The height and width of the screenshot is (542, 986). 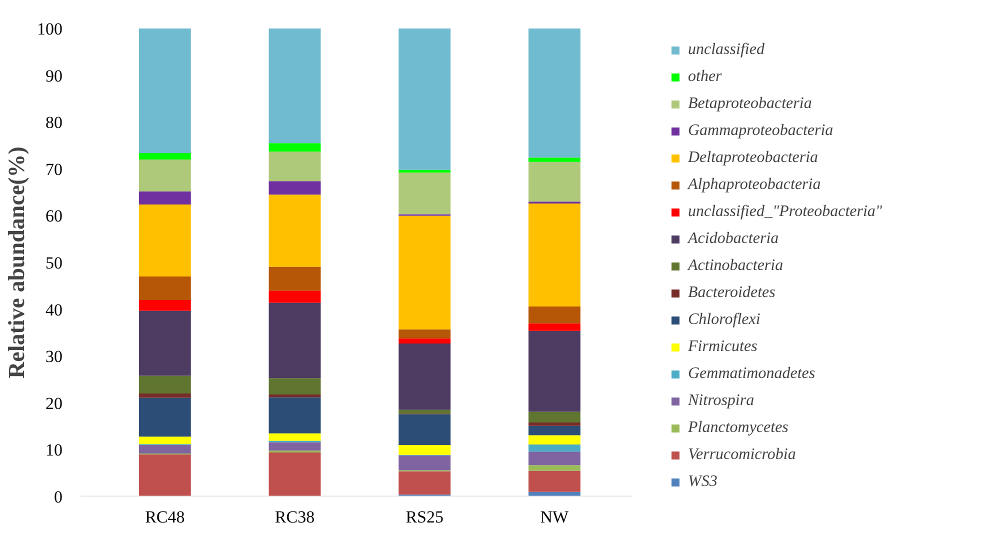 I want to click on legend-label: Nitrospira, so click(x=721, y=401).